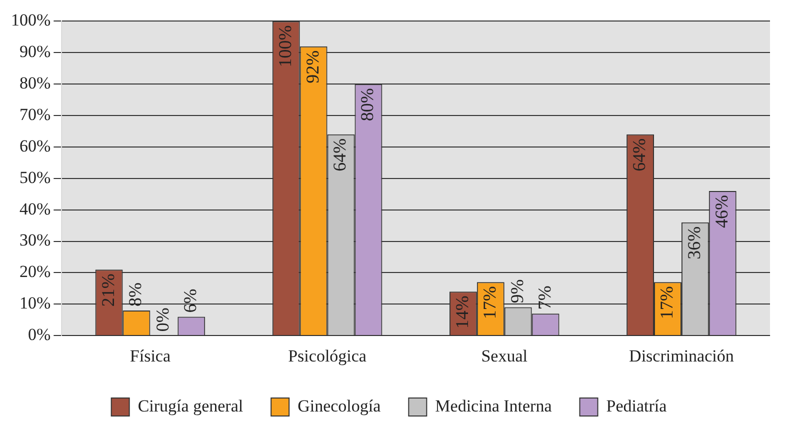  I want to click on data-label: 8%, so click(135, 294).